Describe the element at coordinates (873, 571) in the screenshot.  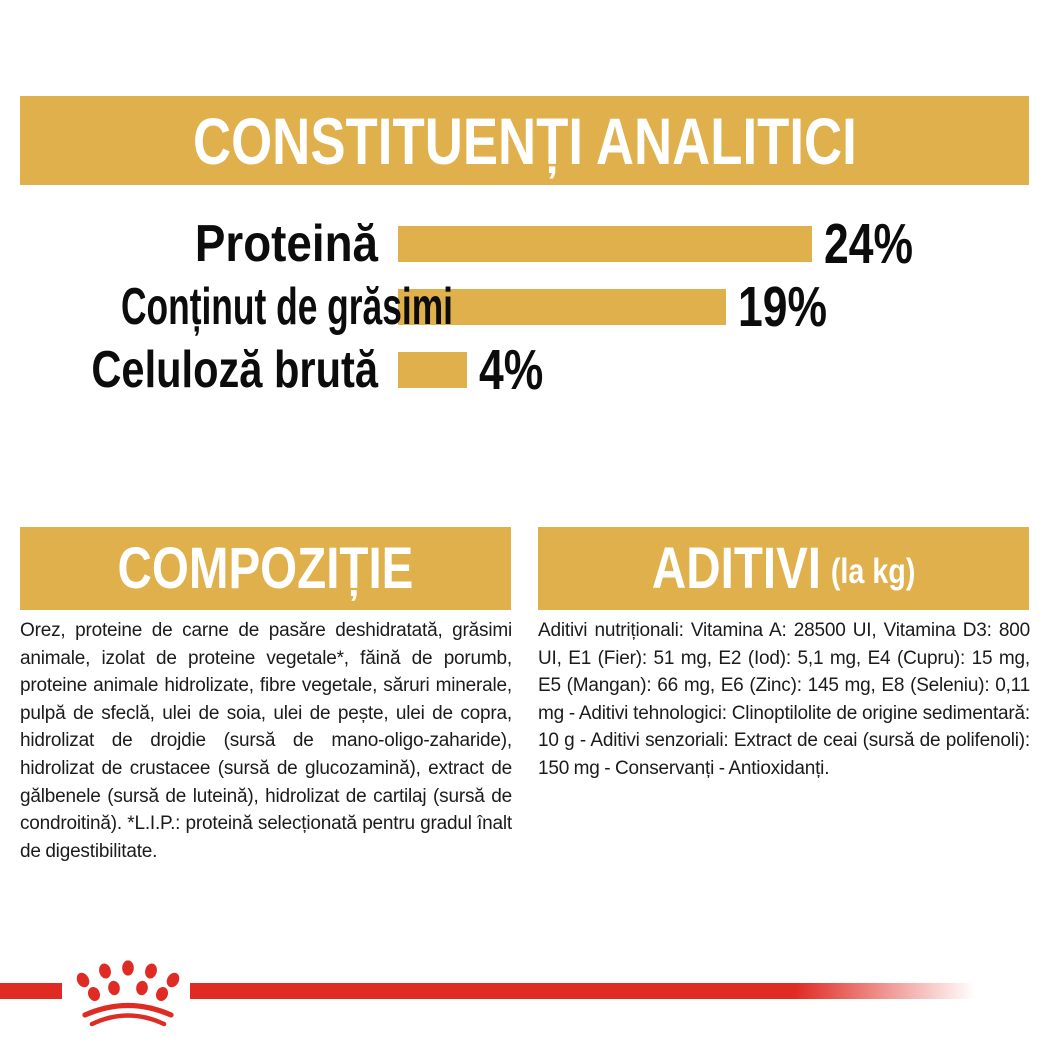
I see `additives-title-suffix: (la kg)` at that location.